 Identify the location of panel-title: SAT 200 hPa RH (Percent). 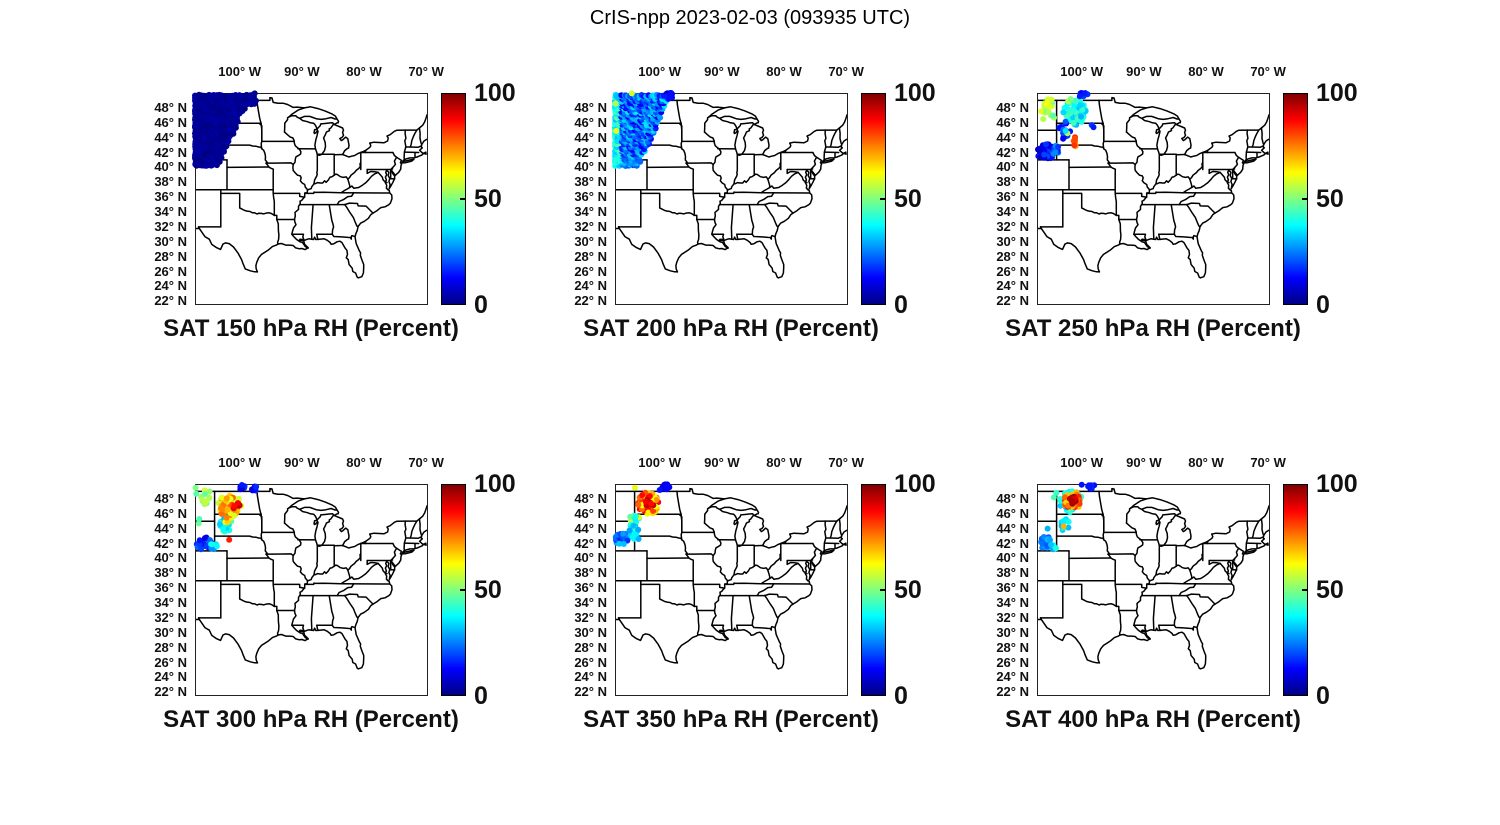
(731, 328).